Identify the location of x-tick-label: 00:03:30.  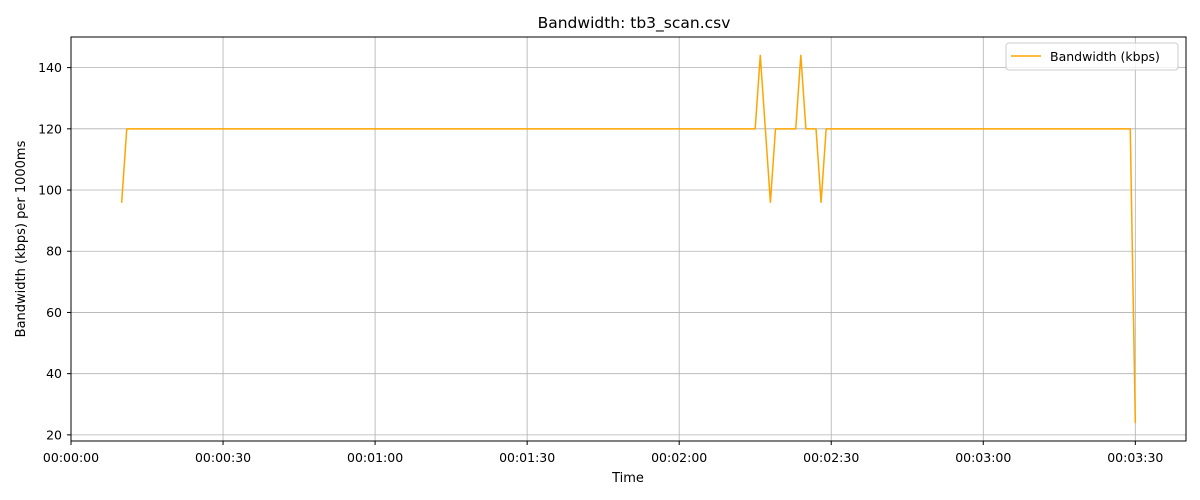
(1135, 457).